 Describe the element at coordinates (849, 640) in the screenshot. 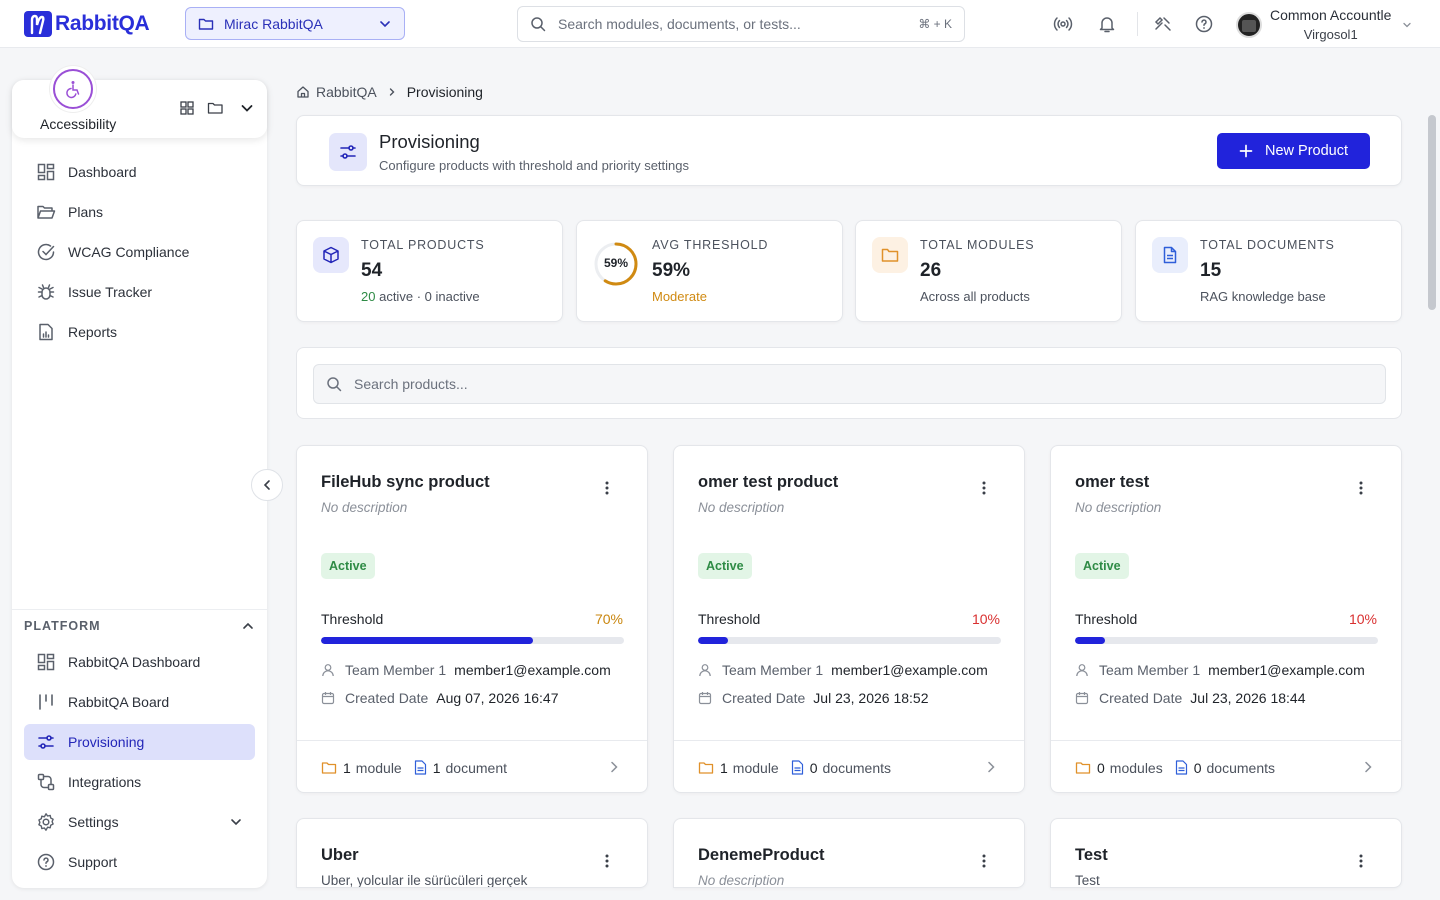

I see `threshold-bar` at that location.